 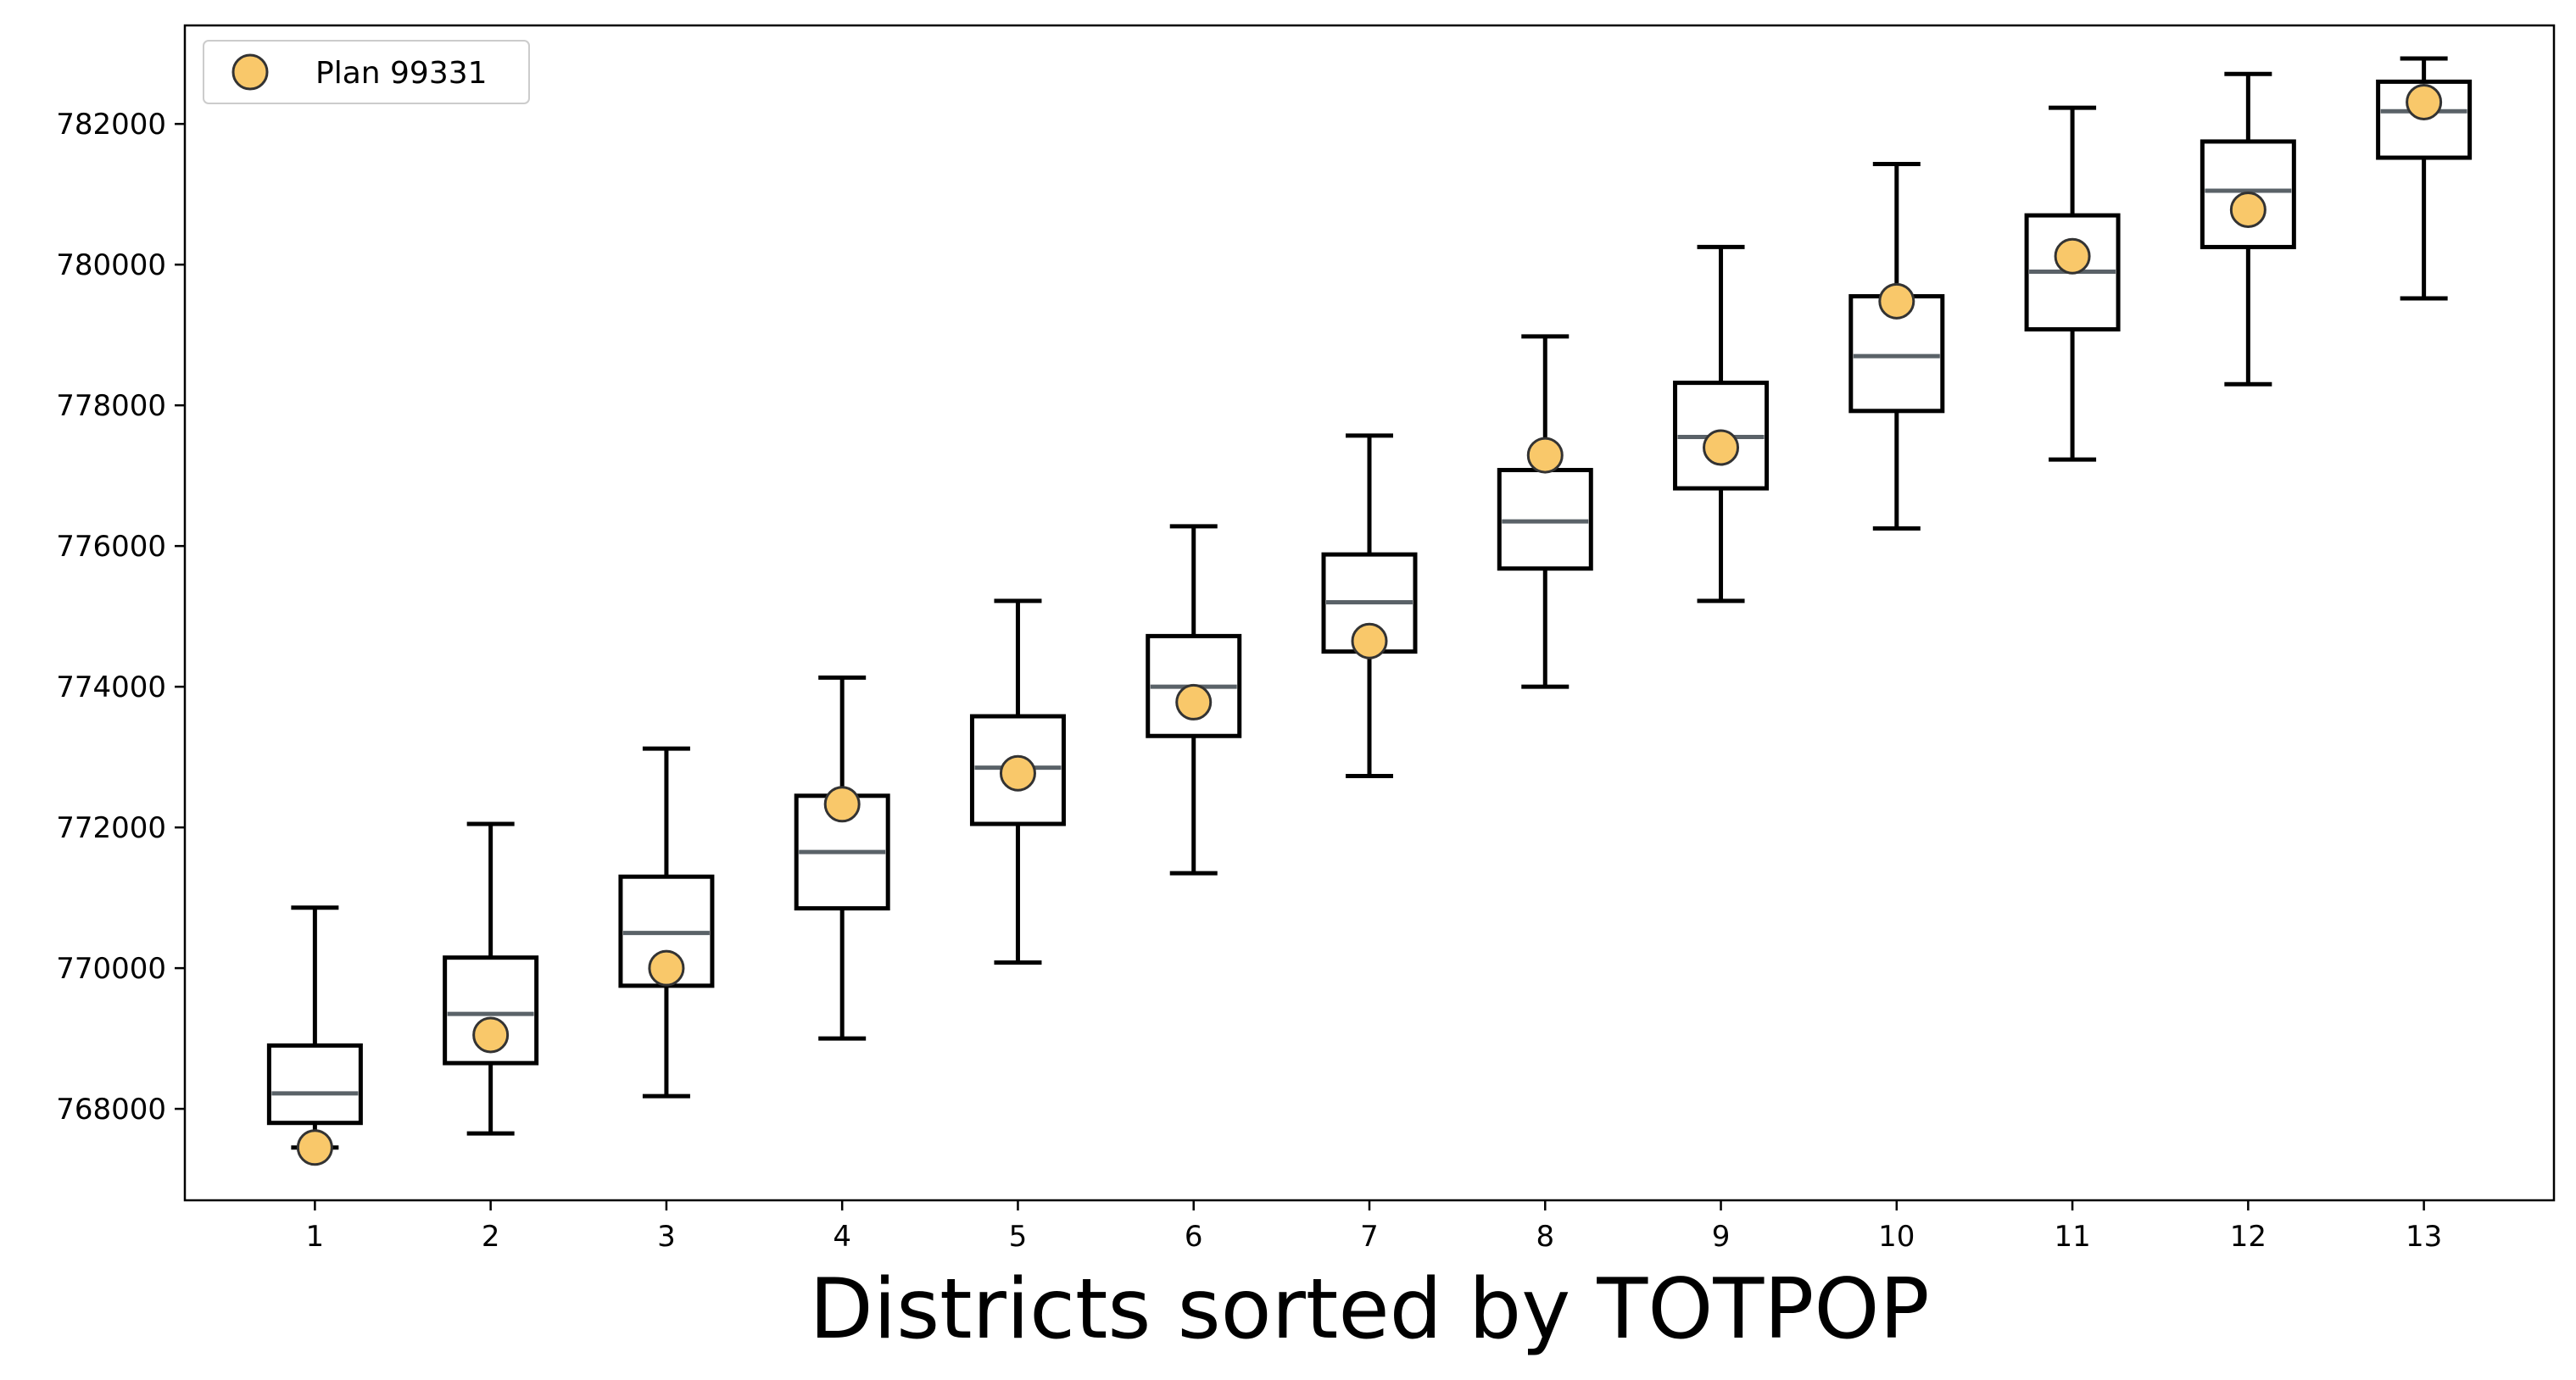 What do you see at coordinates (2072, 1237) in the screenshot?
I see `x-tick-label: 11` at bounding box center [2072, 1237].